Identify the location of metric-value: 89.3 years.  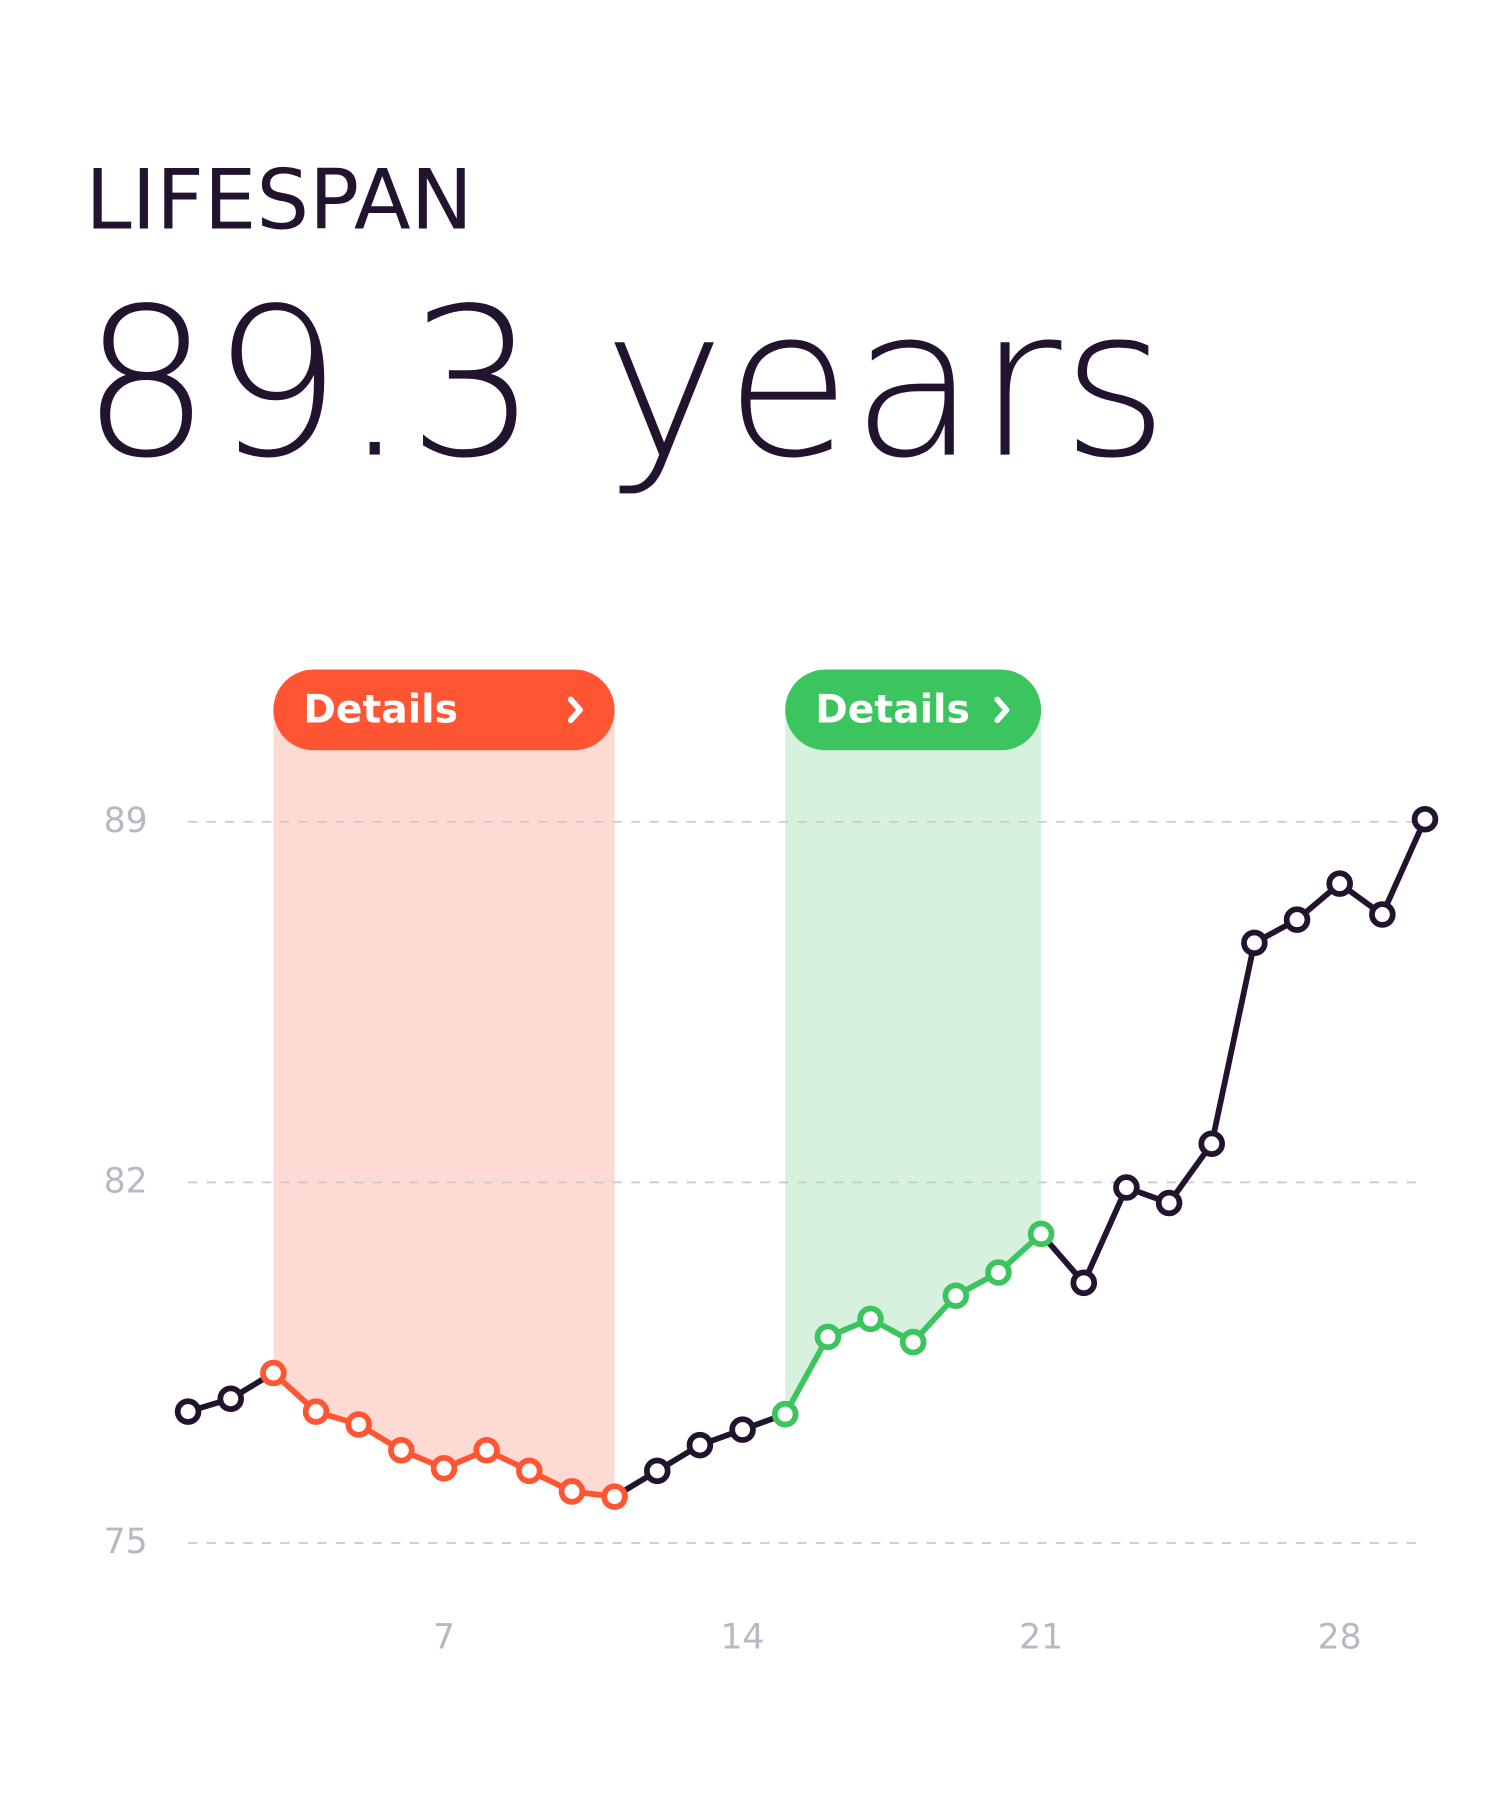
(625, 384).